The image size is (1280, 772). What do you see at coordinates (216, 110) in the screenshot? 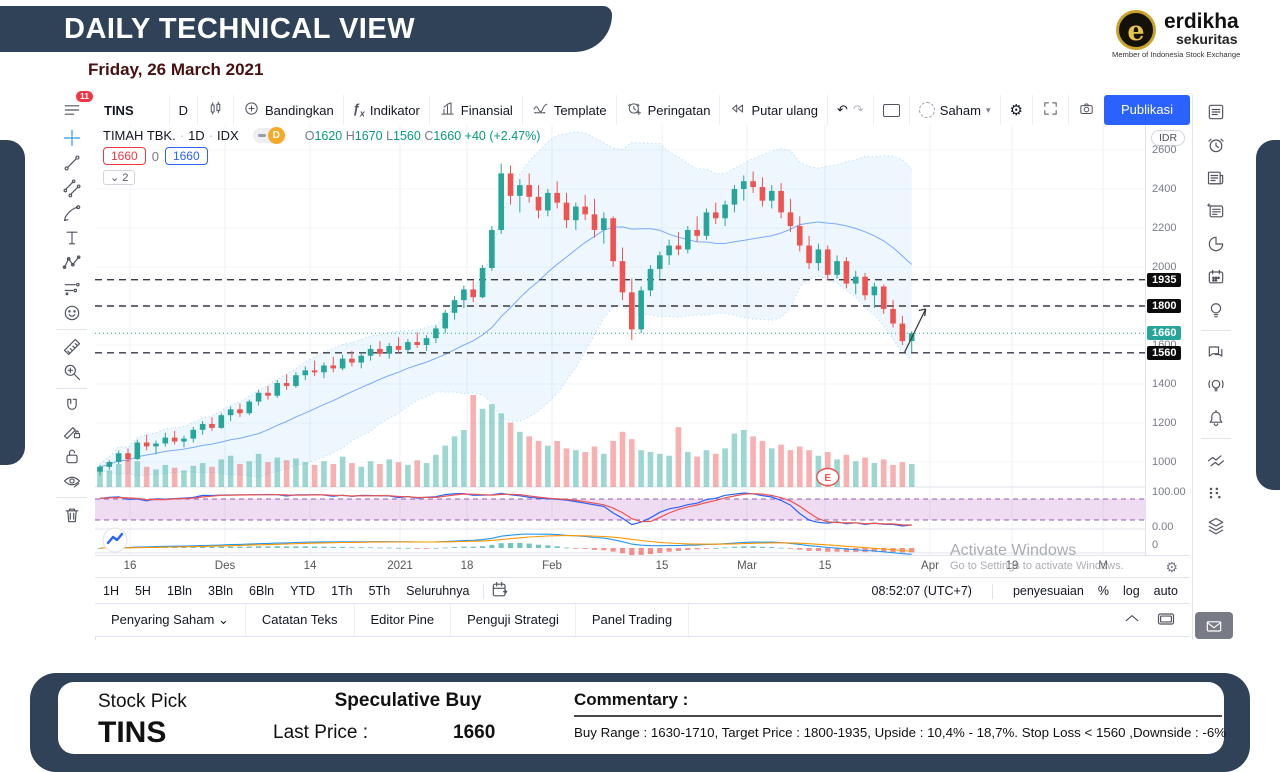
I see `chart-type-button` at bounding box center [216, 110].